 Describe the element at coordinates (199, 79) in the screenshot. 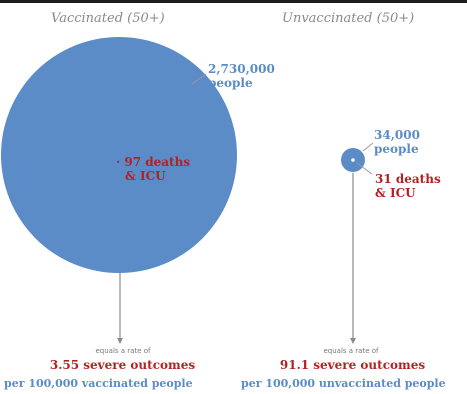

I see `vaccinated-people-pointer` at that location.